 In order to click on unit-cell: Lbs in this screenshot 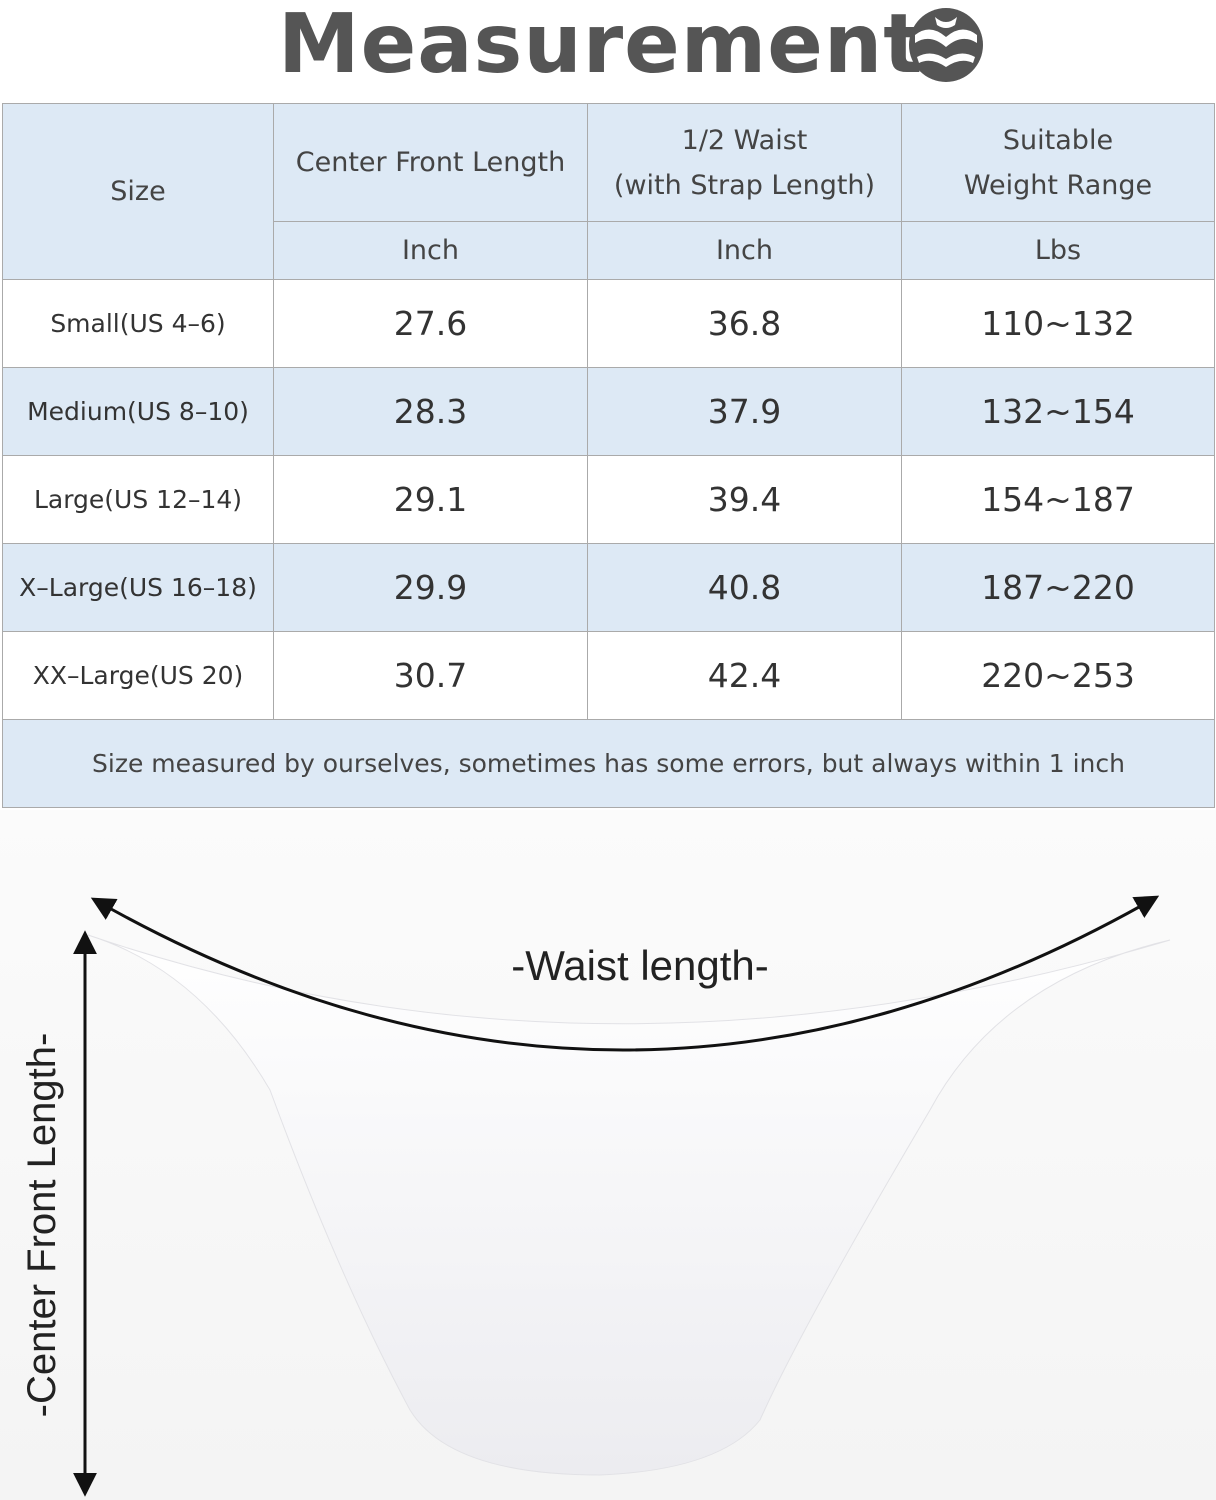, I will do `click(1058, 250)`.